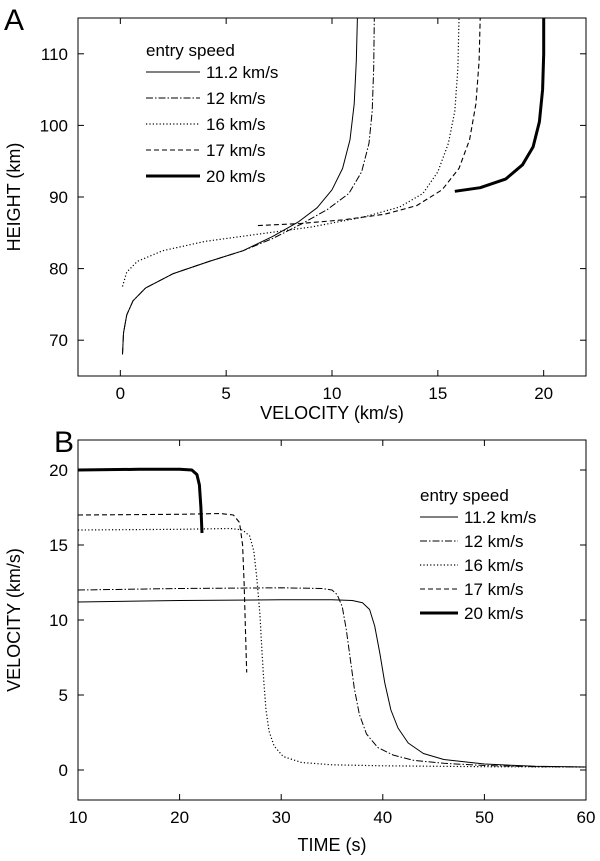  What do you see at coordinates (332, 393) in the screenshot?
I see `panel-a-x-tick-label: 10` at bounding box center [332, 393].